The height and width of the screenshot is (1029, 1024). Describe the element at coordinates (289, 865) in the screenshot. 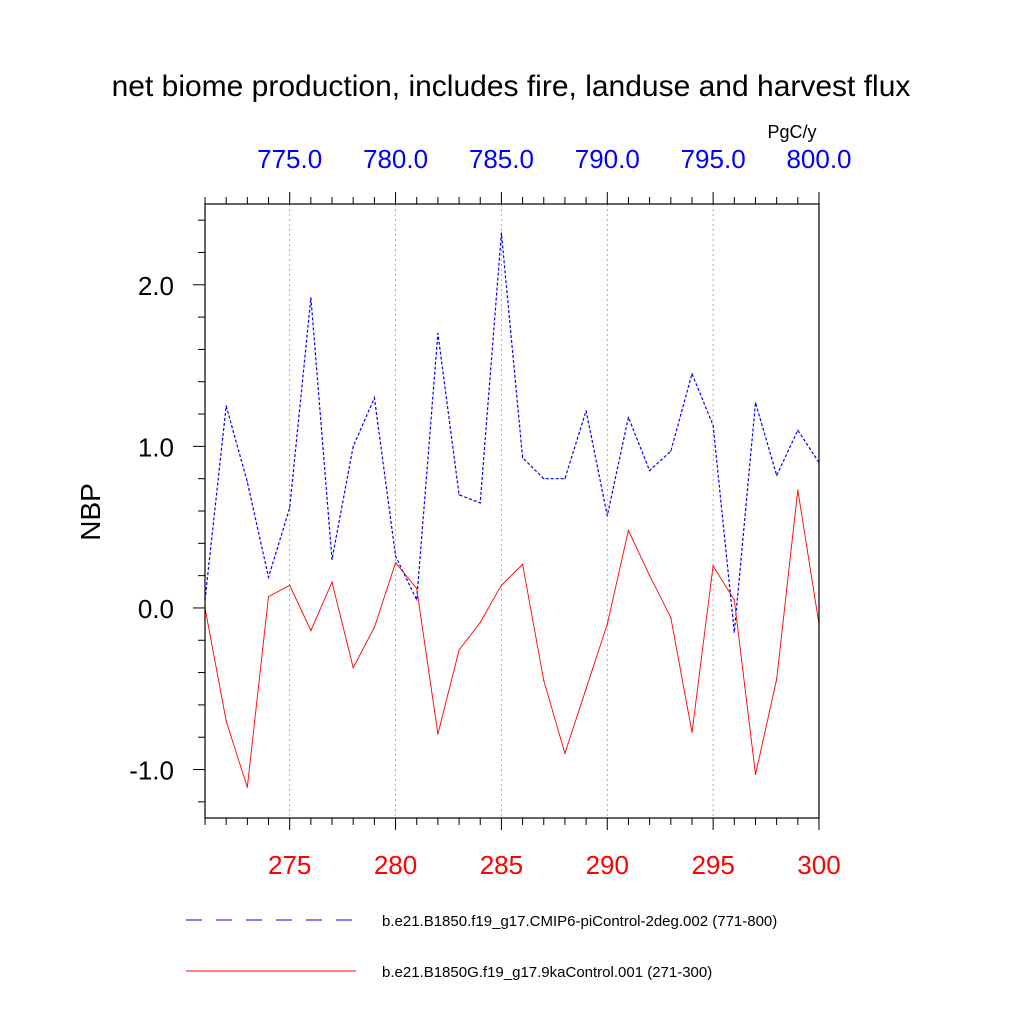

I see `bottom-tick-label-275: 275` at that location.